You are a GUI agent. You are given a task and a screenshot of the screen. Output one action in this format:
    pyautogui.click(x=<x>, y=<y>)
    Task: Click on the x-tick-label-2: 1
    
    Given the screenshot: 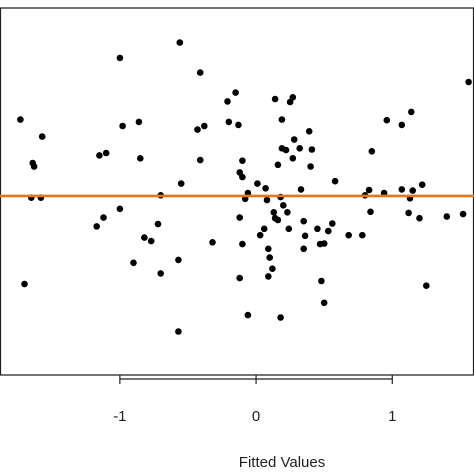 What is the action you would take?
    pyautogui.click(x=392, y=416)
    